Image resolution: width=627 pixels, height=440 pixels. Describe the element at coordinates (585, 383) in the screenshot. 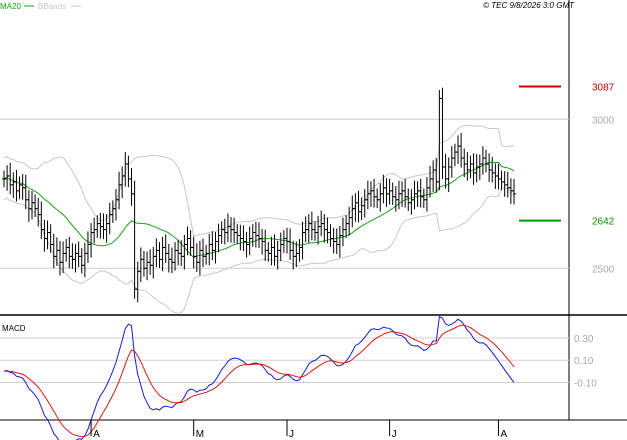

I see `macd-tick-label: -0.10` at that location.